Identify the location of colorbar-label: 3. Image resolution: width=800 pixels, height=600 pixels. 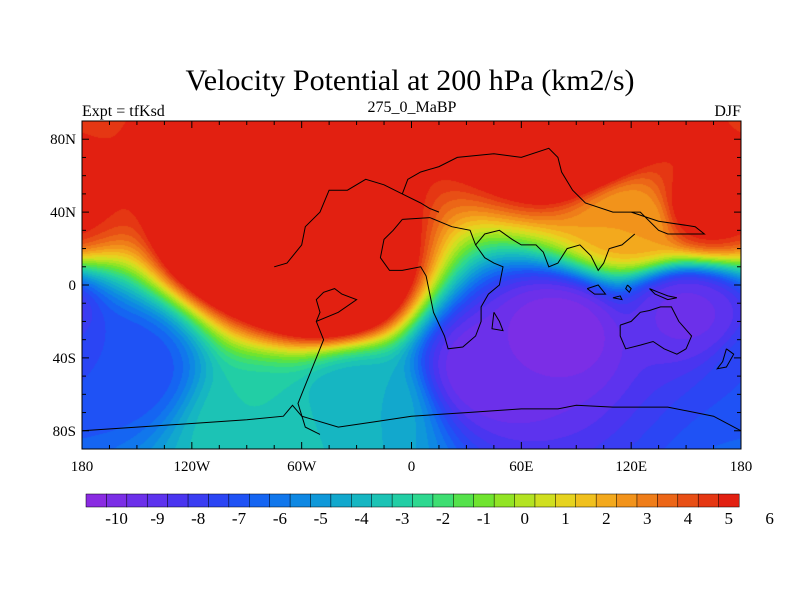
(647, 518).